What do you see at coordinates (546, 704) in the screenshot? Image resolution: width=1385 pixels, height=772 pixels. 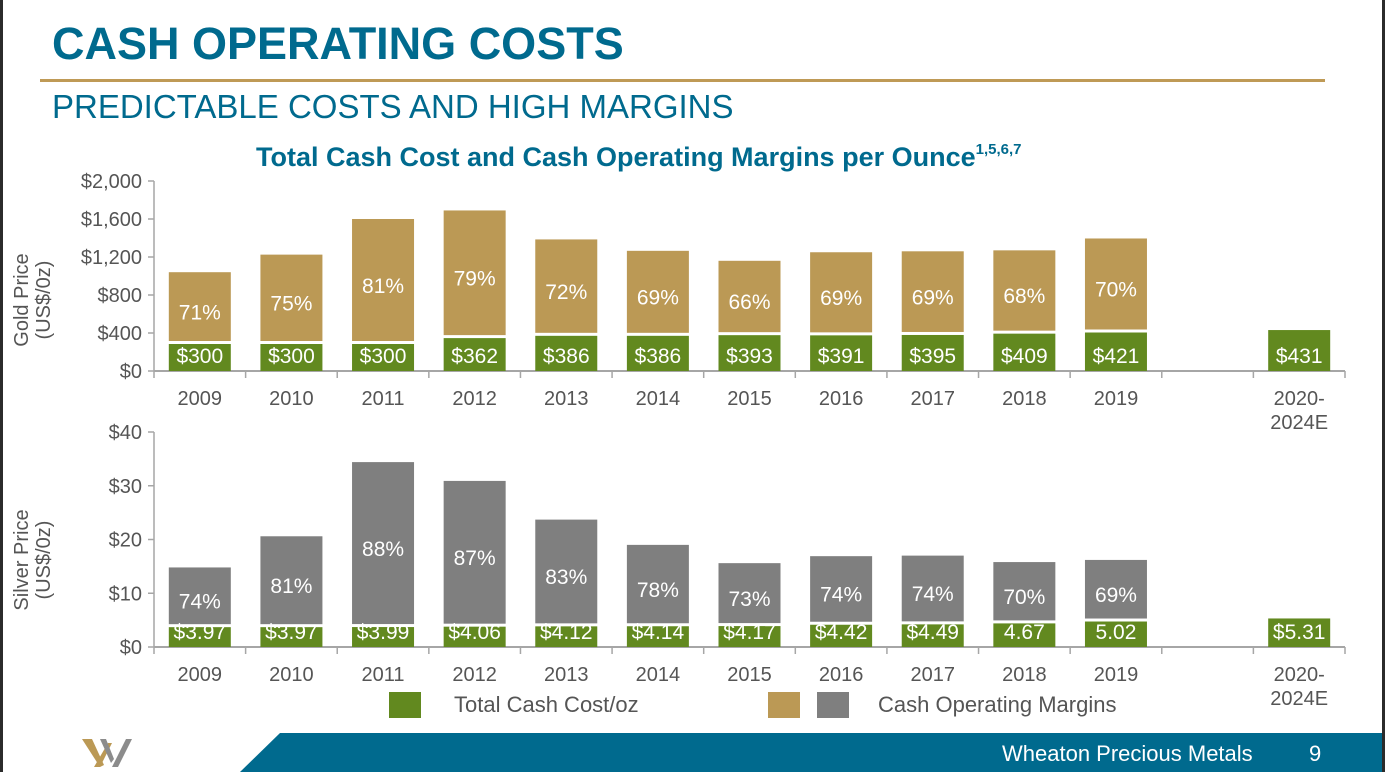 I see `legend-label-cost: Total Cash Cost/oz` at bounding box center [546, 704].